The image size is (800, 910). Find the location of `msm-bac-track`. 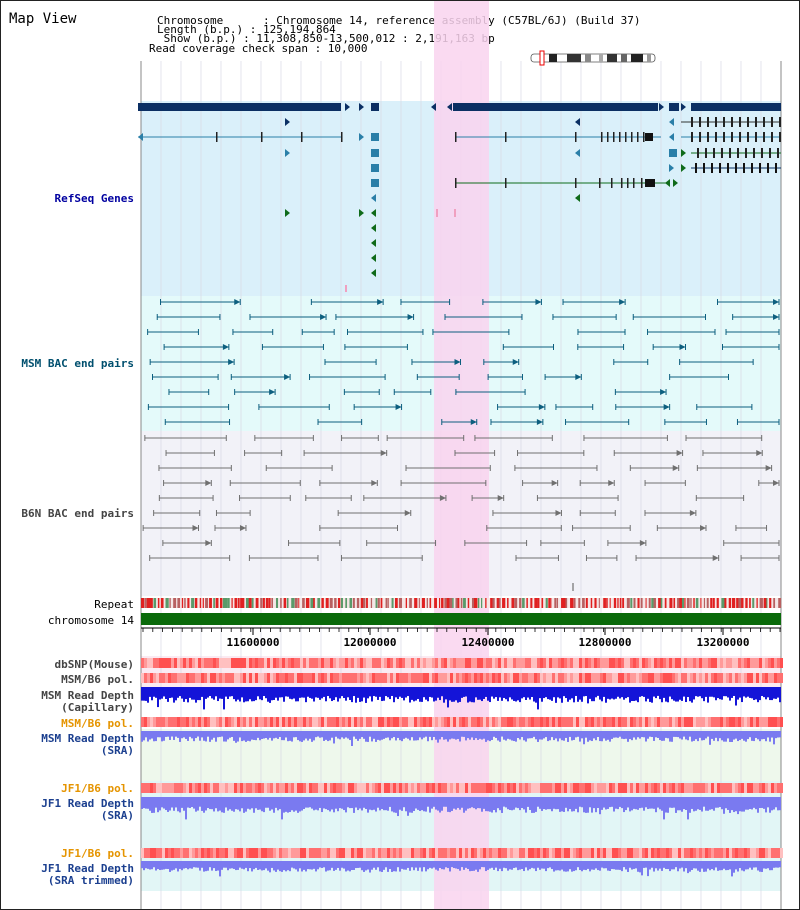

msm-bac-track is located at coordinates (463, 362).